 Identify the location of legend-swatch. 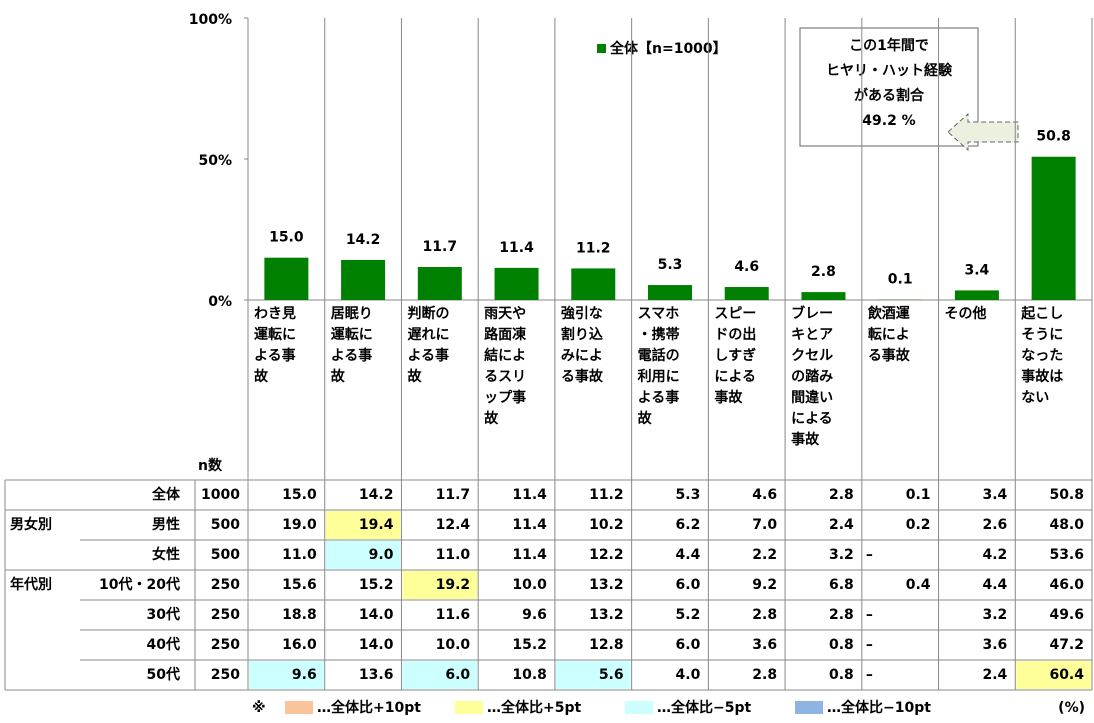
(601, 48).